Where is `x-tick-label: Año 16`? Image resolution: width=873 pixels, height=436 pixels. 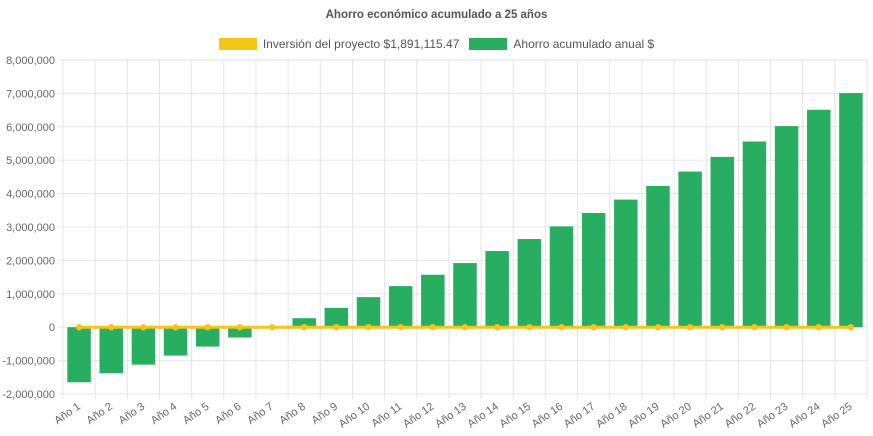
x-tick-label: Año 16 is located at coordinates (547, 416).